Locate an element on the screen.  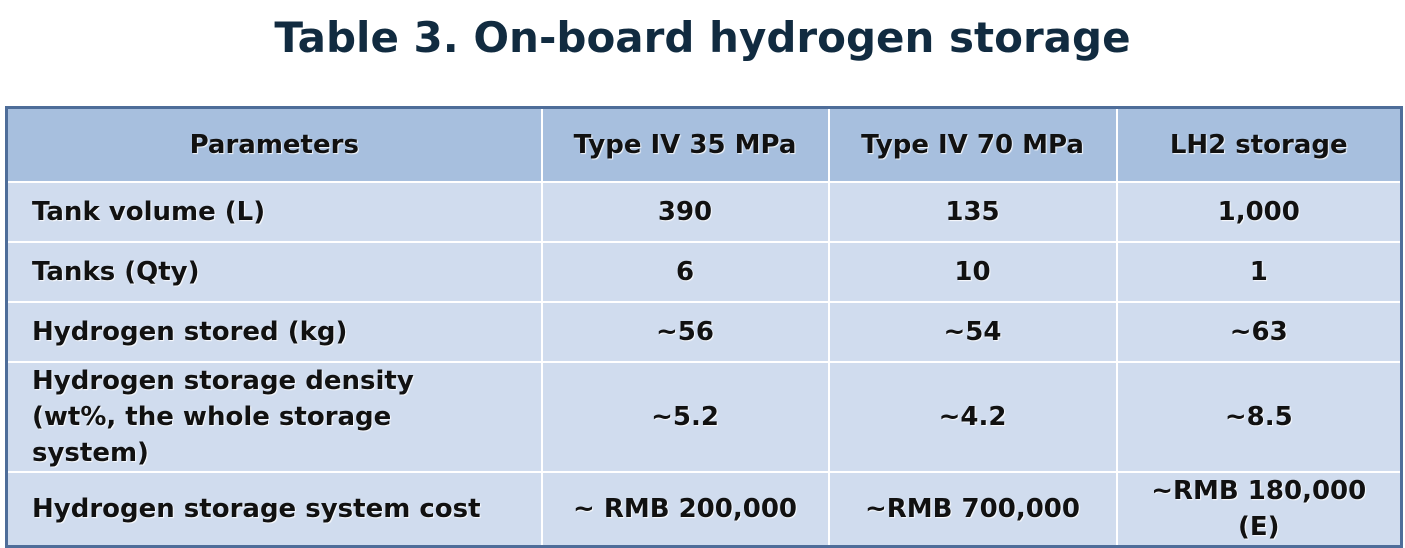
table-cell: ~63 is located at coordinates (1259, 332).